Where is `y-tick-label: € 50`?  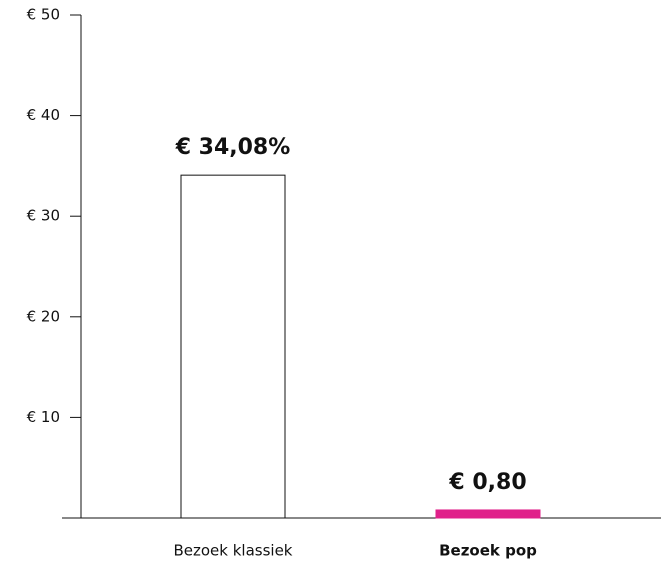 y-tick-label: € 50 is located at coordinates (43, 15).